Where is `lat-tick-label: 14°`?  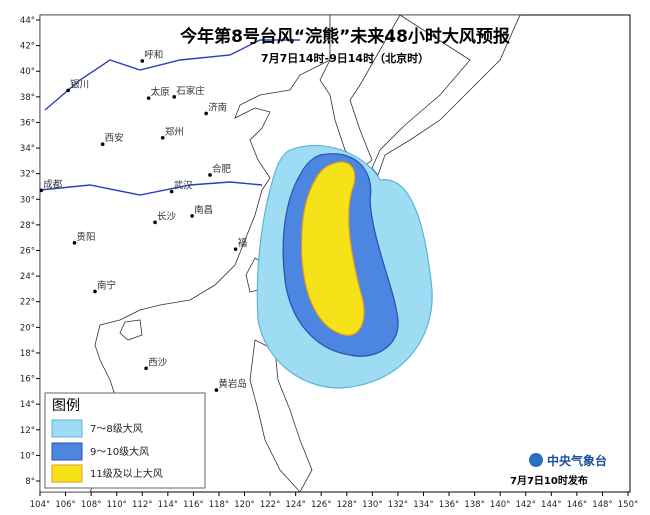
lat-tick-label: 14° is located at coordinates (27, 405).